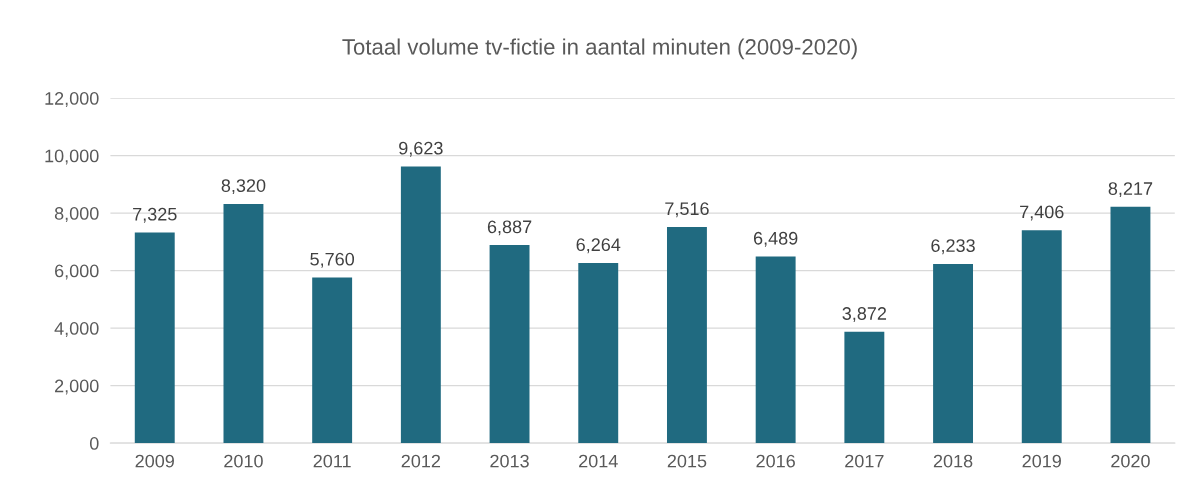  What do you see at coordinates (77, 387) in the screenshot?
I see `y-tick-label: 2,000` at bounding box center [77, 387].